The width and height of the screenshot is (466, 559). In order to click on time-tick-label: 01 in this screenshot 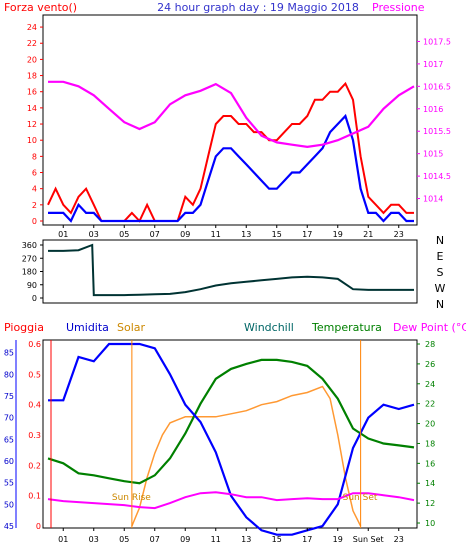, I will do `click(63, 234)`.